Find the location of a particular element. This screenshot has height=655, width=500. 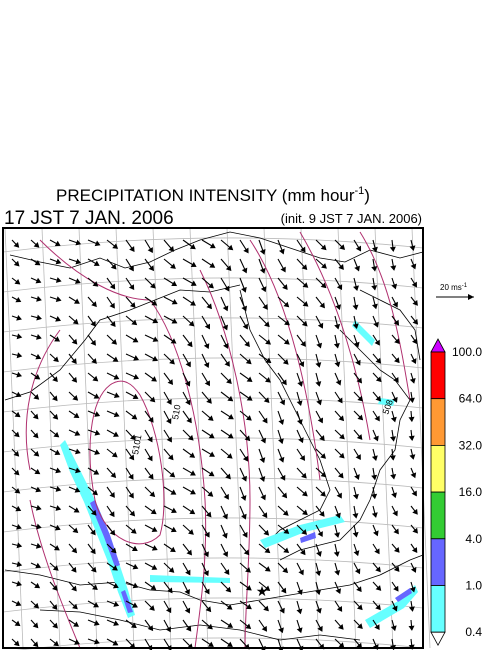

colorbar-bottom is located at coordinates (438, 639).